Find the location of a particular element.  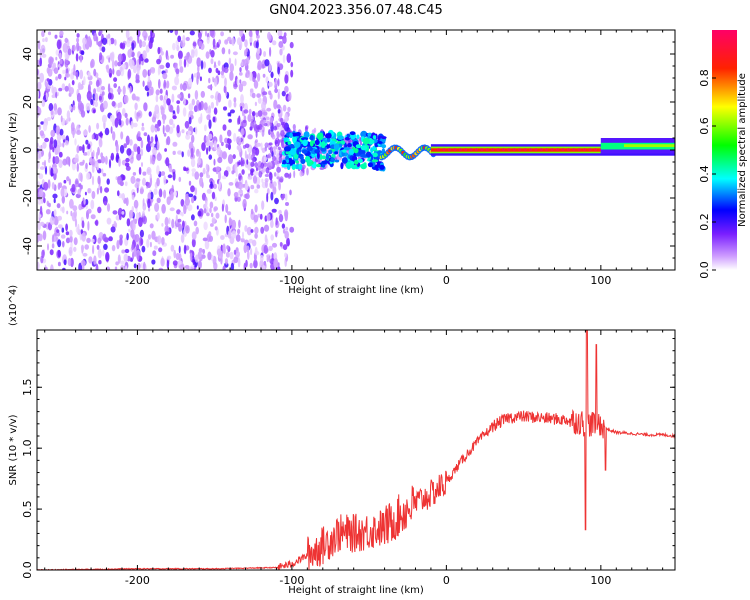

colorbar-tick-label: 0.4 is located at coordinates (704, 174).